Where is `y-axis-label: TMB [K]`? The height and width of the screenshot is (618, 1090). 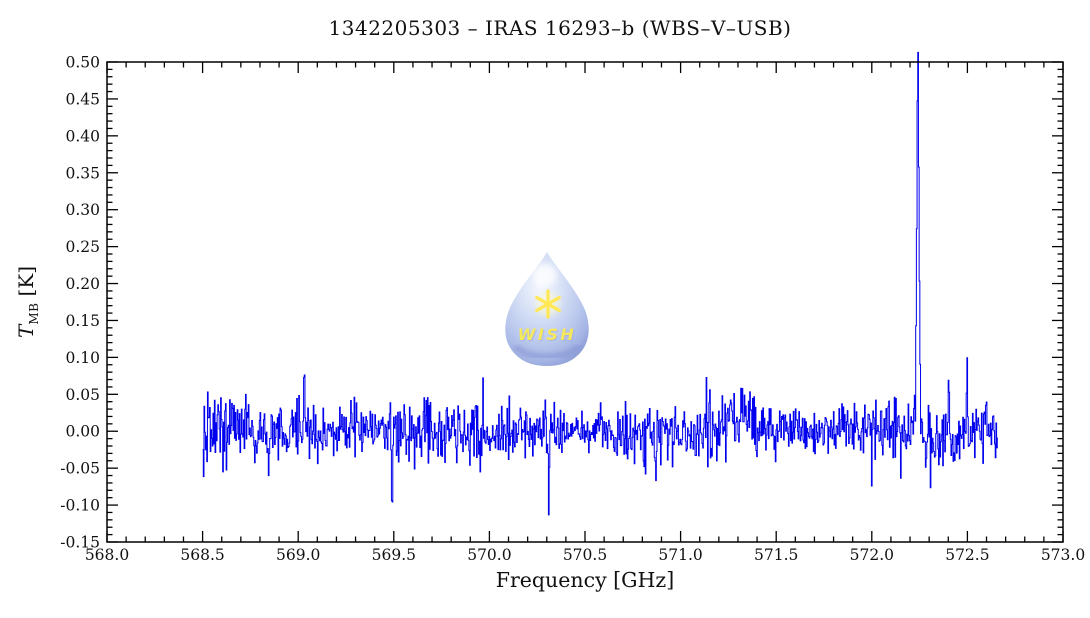 y-axis-label: TMB [K] is located at coordinates (28, 302).